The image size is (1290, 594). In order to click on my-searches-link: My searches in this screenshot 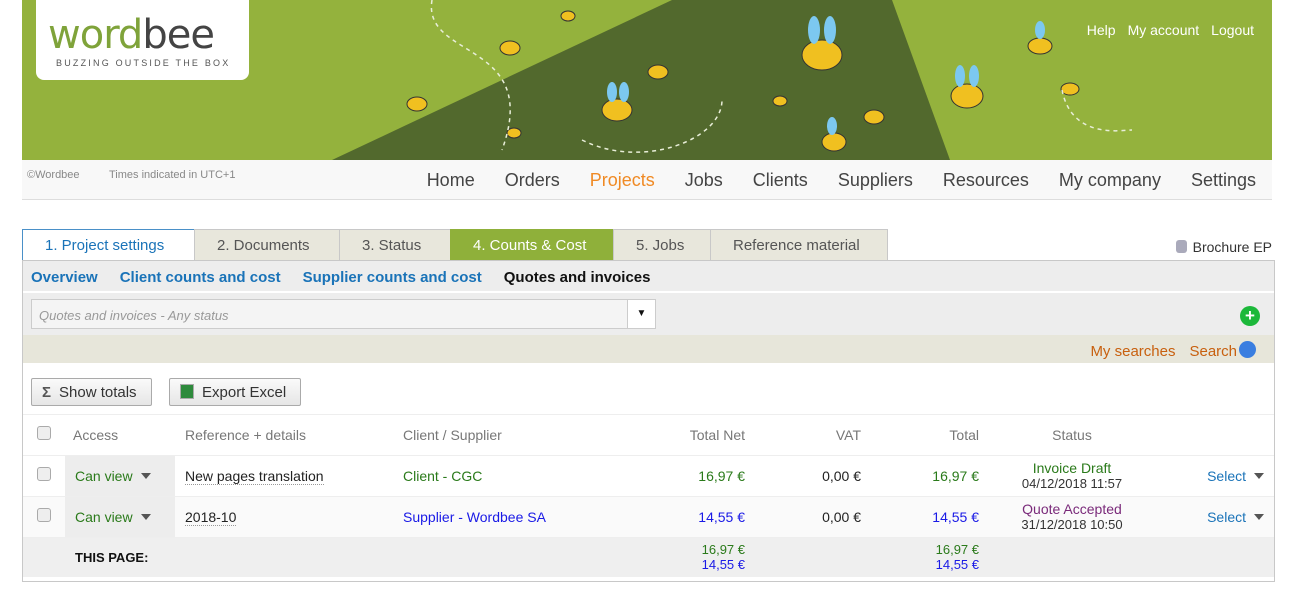, I will do `click(1133, 351)`.